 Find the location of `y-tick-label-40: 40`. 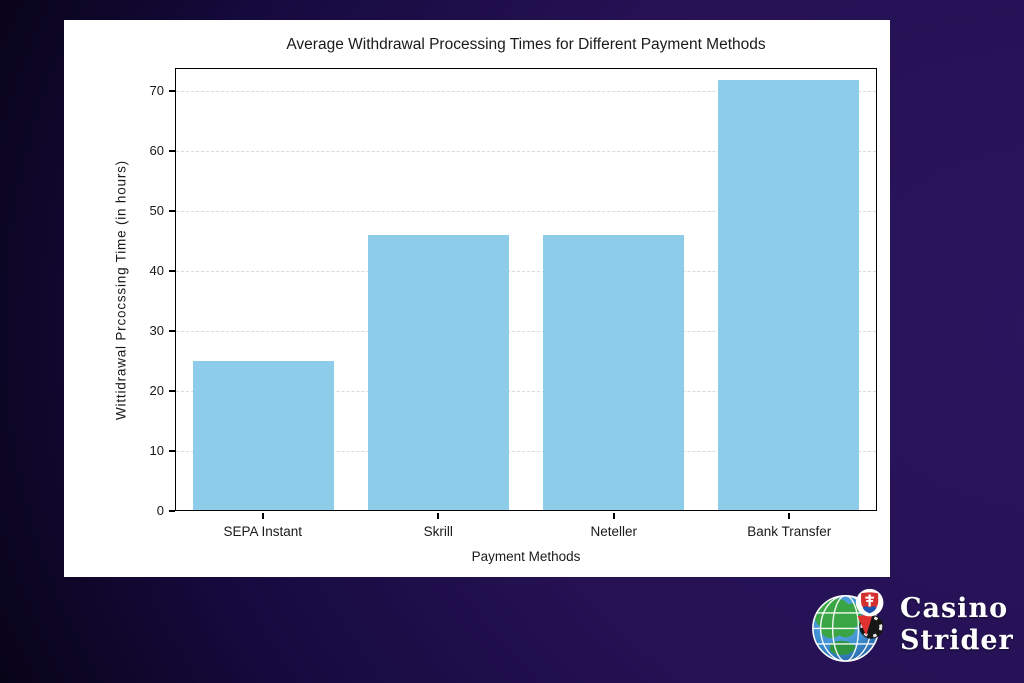

y-tick-label-40: 40 is located at coordinates (156, 270).